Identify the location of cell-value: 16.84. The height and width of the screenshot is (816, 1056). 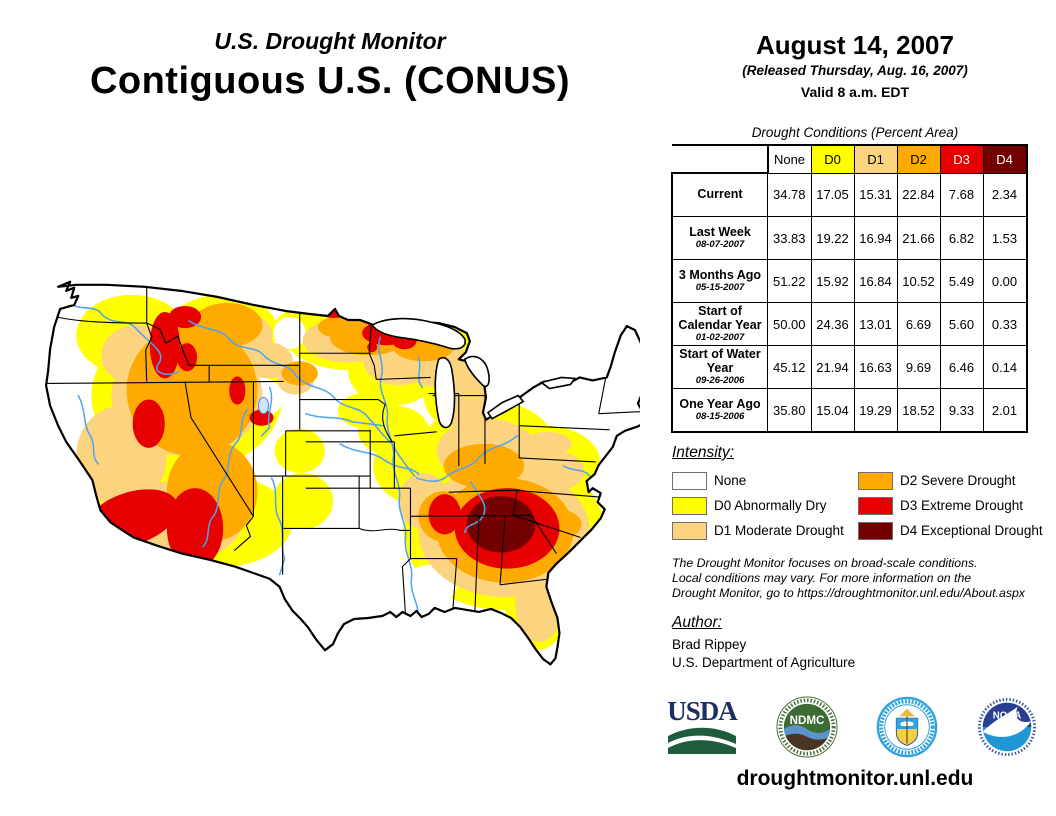
(875, 281).